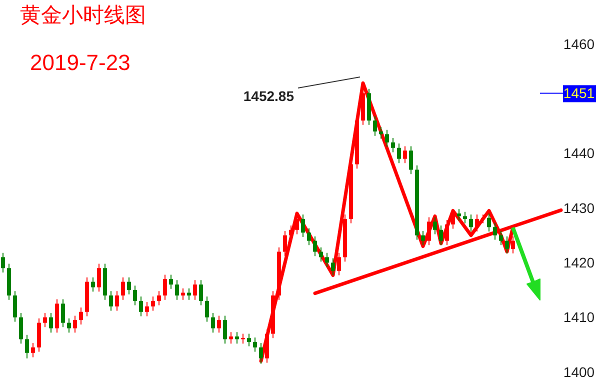 The image size is (600, 387). Describe the element at coordinates (579, 262) in the screenshot. I see `y-tick-label: 1420` at that location.